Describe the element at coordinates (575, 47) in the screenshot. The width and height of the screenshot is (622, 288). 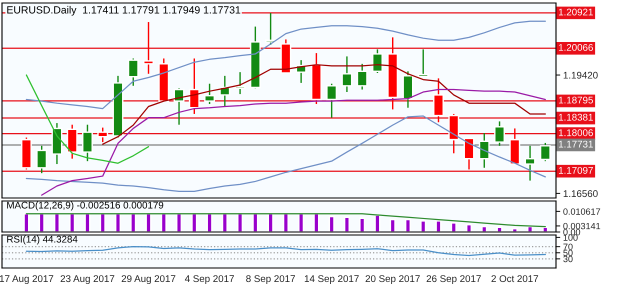
I see `ref-line-label: 1.20066` at that location.